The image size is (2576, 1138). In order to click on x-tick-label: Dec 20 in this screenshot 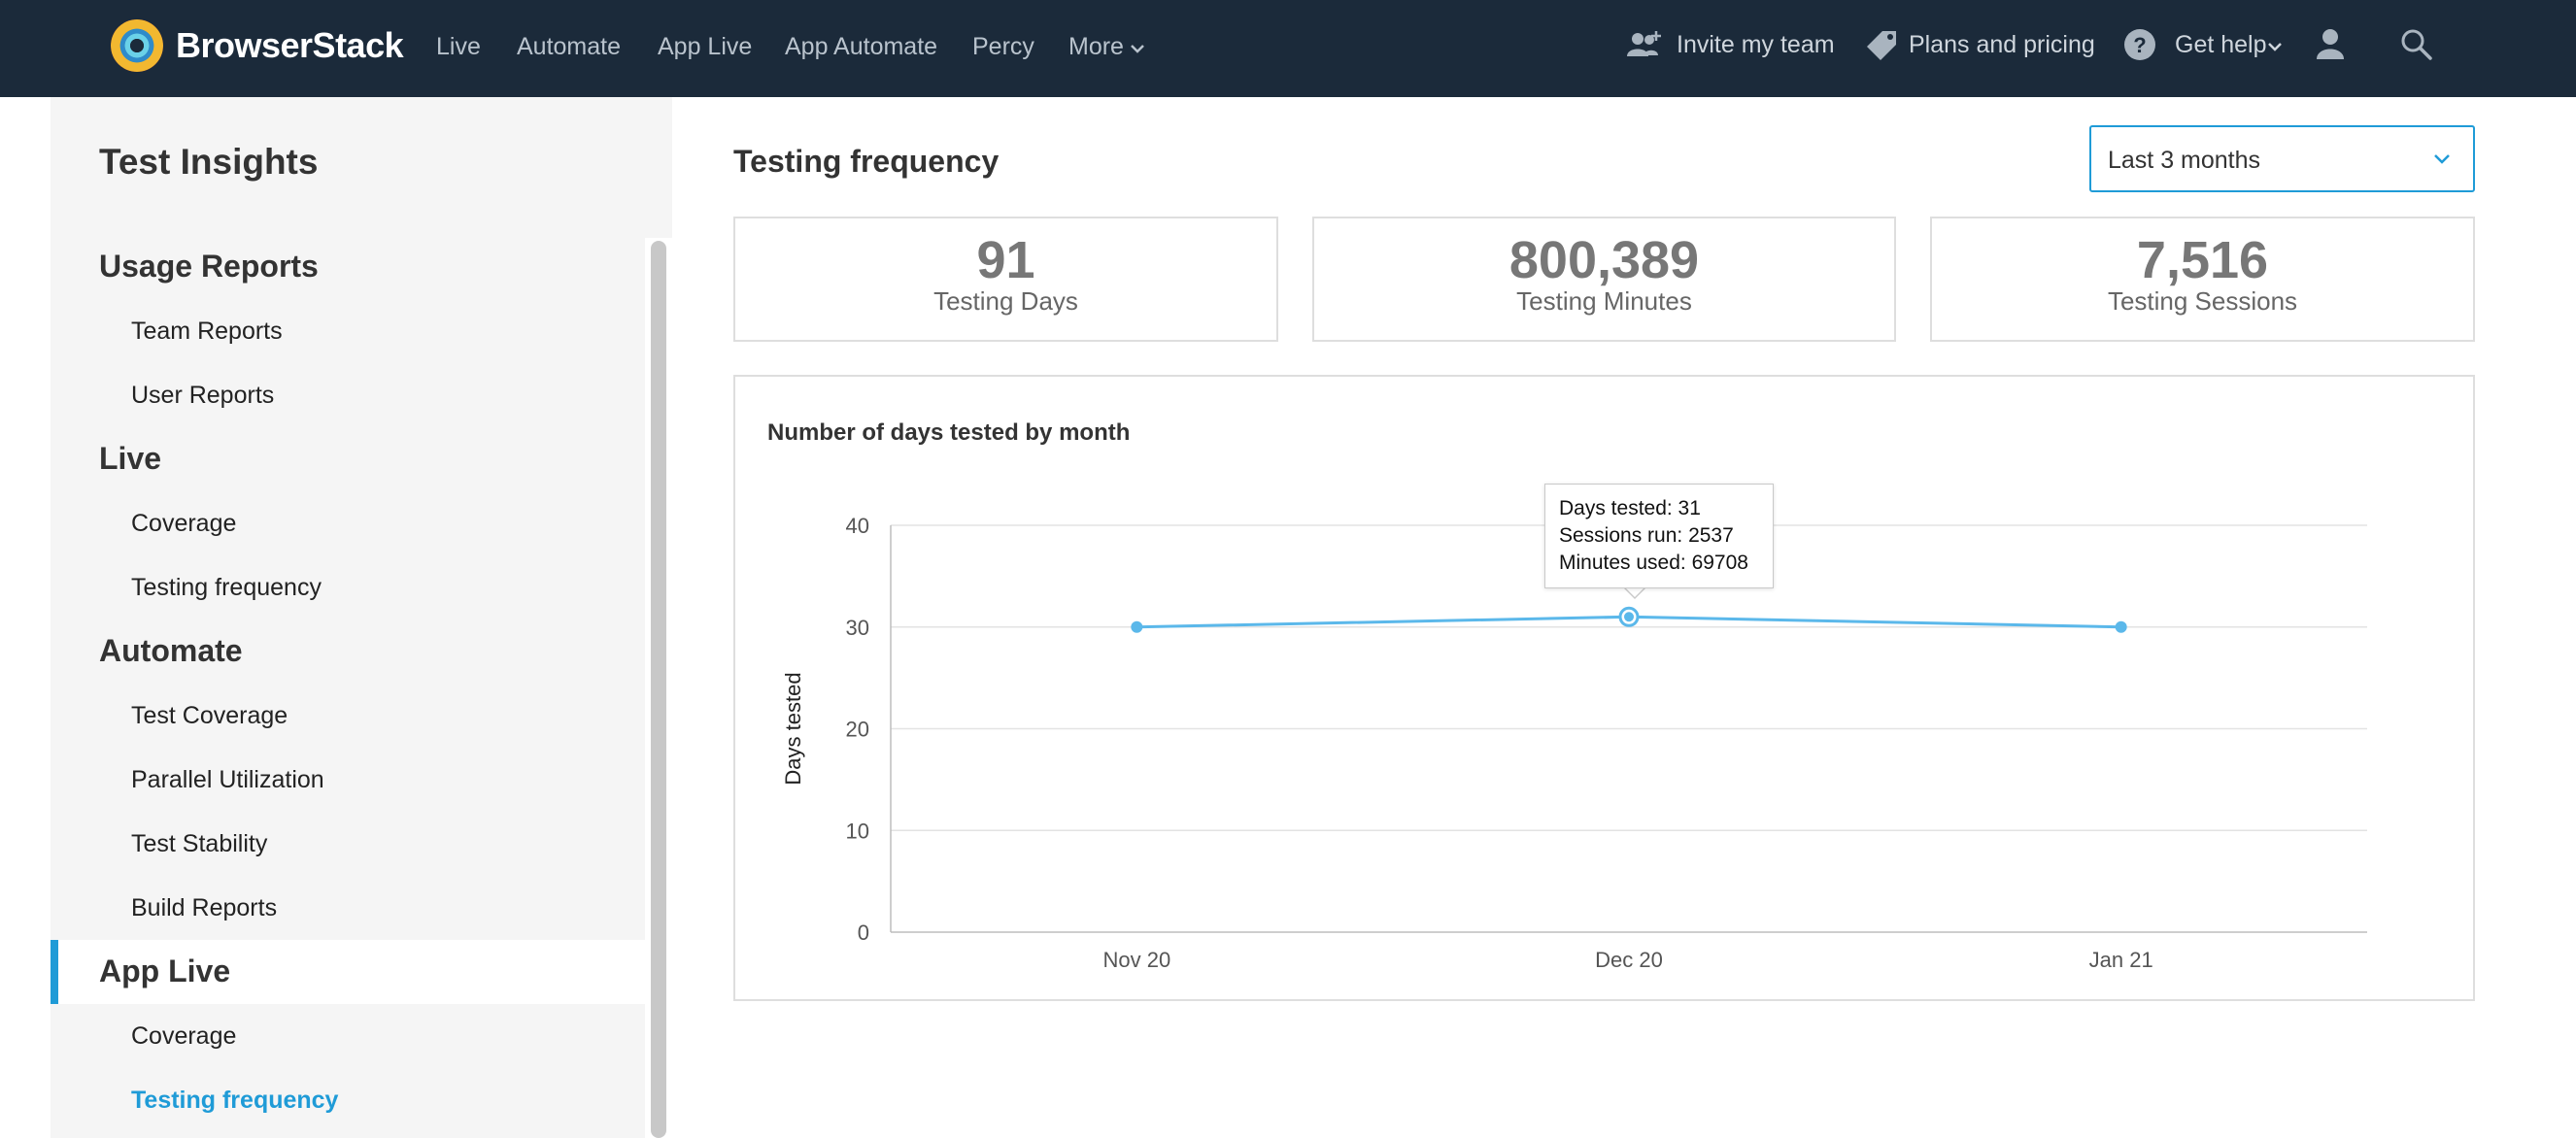, I will do `click(1629, 960)`.